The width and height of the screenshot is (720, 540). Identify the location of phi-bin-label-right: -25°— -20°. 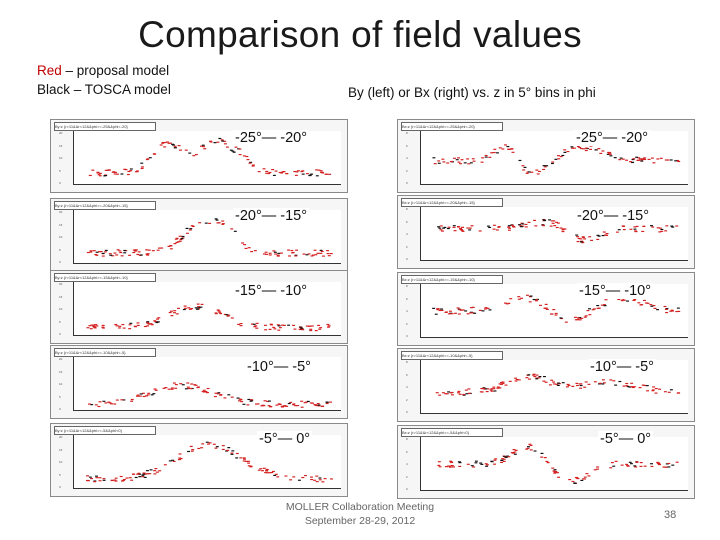
(612, 138).